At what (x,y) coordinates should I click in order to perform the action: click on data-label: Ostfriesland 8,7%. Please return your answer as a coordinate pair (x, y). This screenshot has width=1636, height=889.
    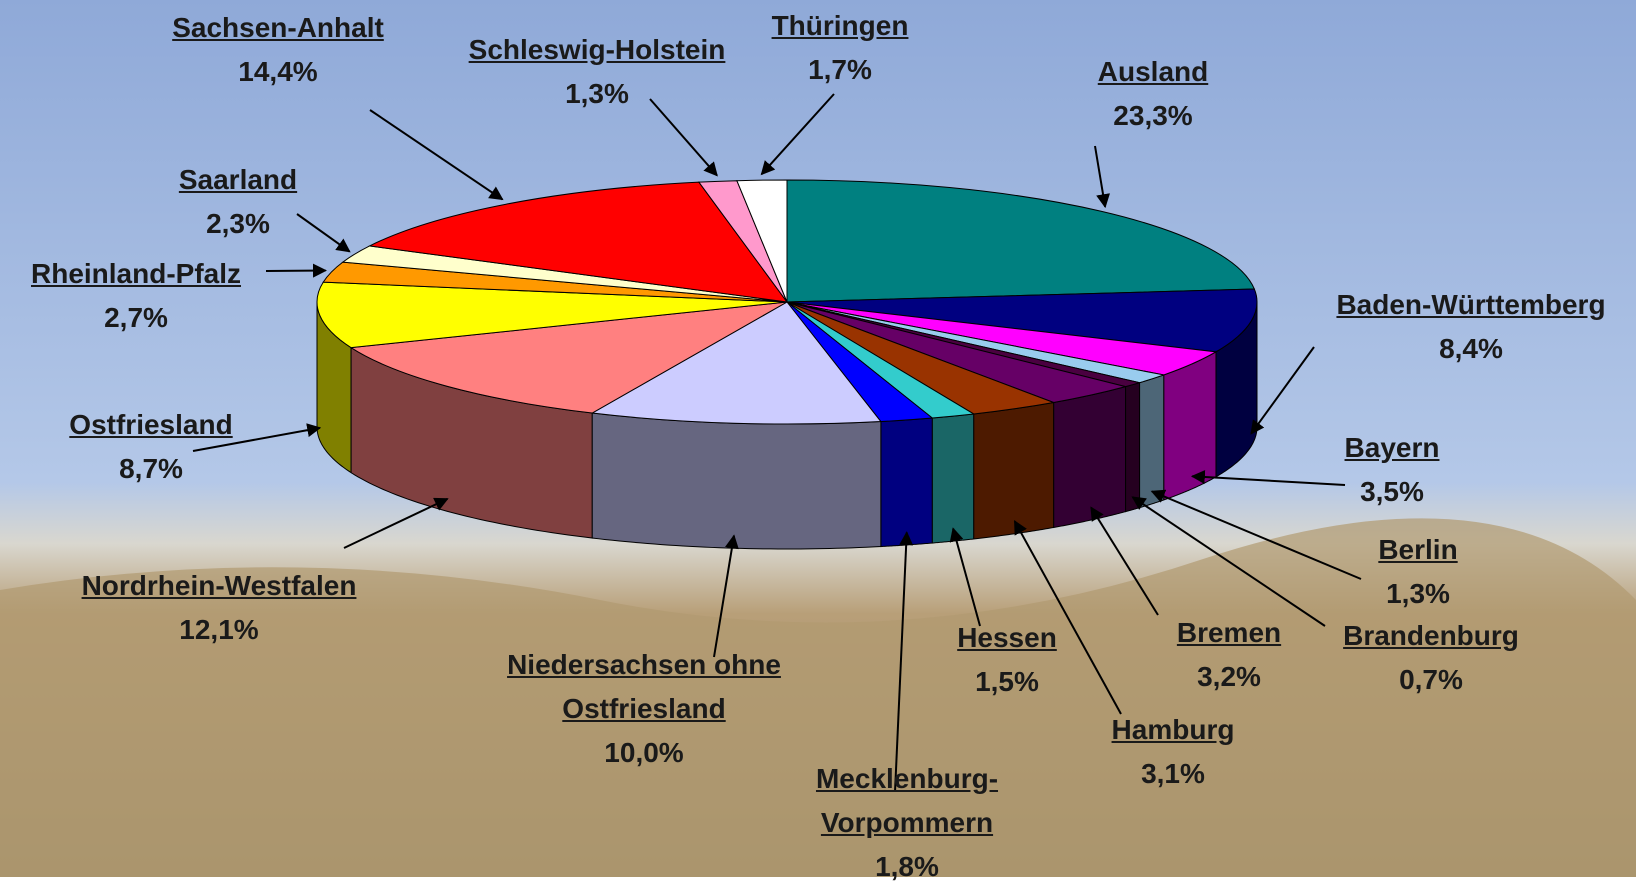
    Looking at the image, I should click on (150, 447).